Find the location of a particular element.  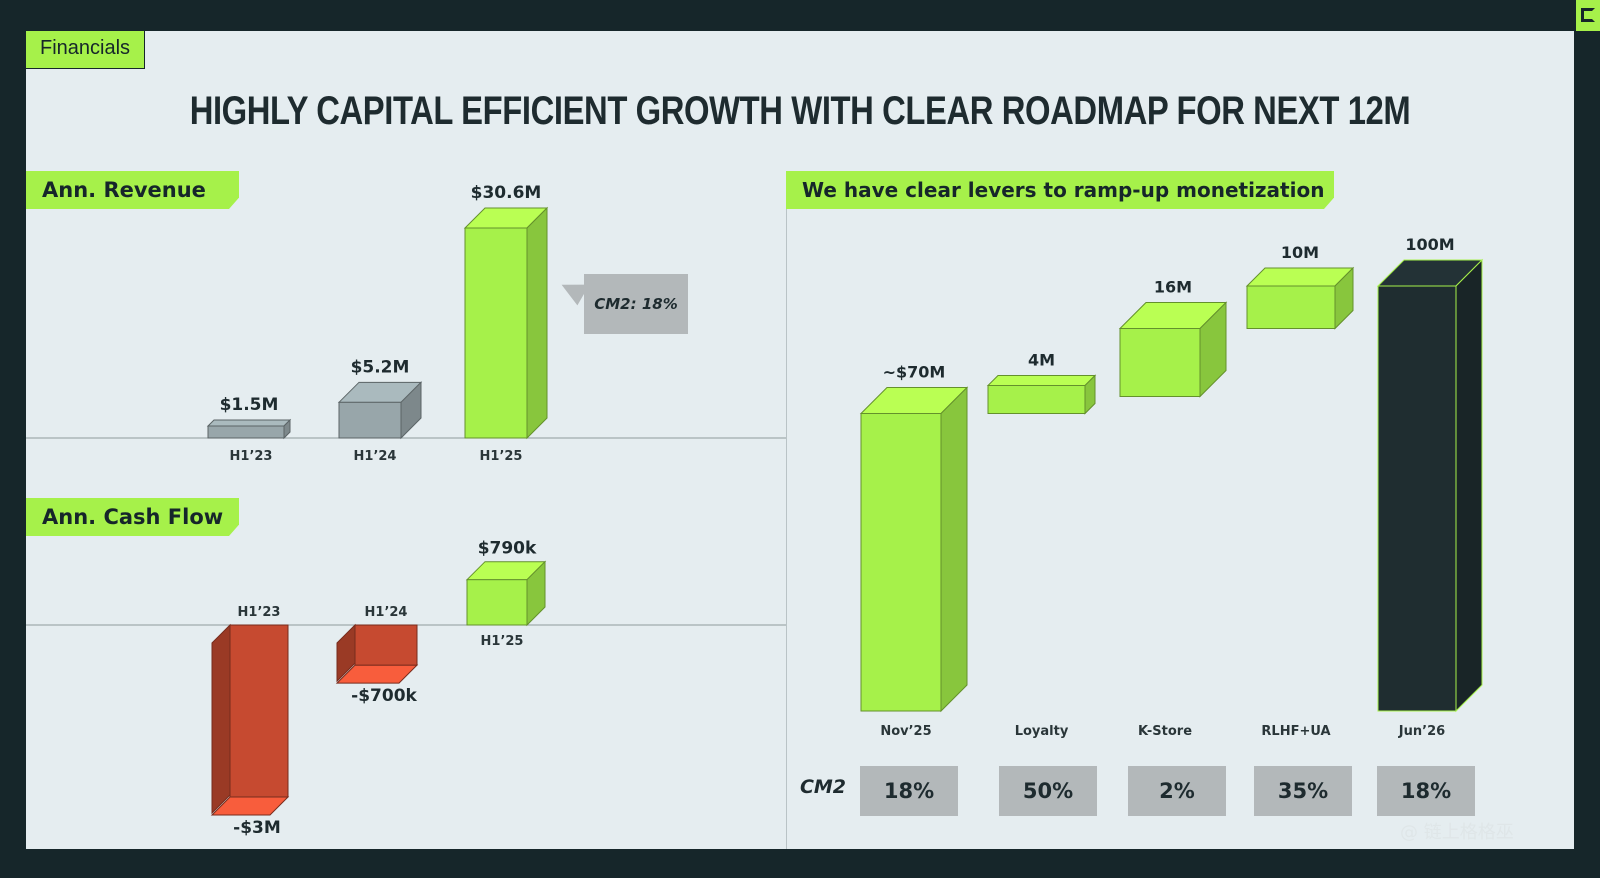

levers-category-label: Loyalty is located at coordinates (1042, 731).